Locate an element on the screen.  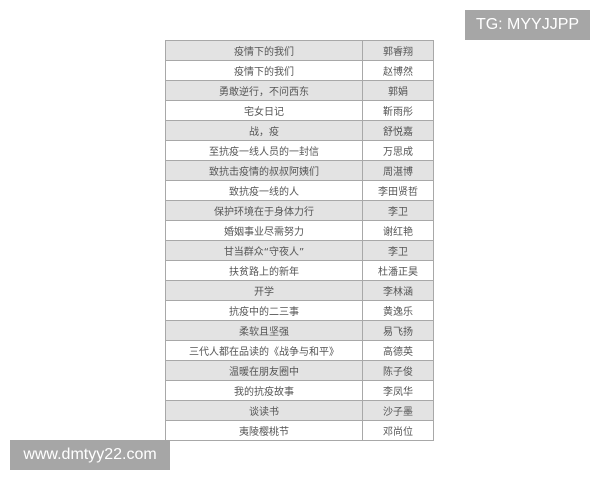
watermark-top-right: TG: MYYJJPP is located at coordinates (527, 25).